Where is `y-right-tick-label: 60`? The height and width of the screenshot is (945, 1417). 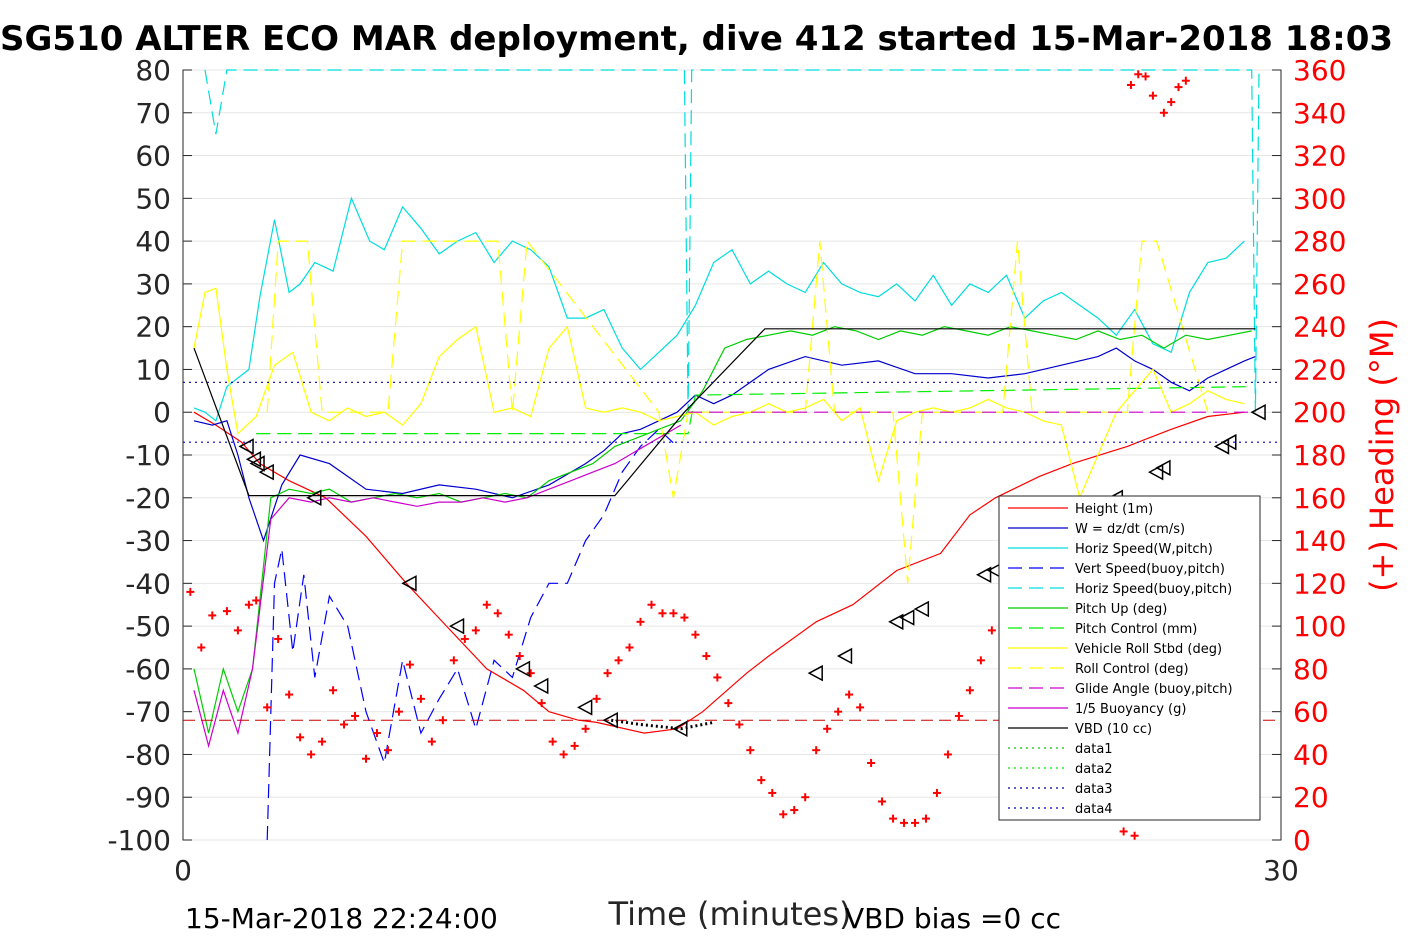 y-right-tick-label: 60 is located at coordinates (1311, 712).